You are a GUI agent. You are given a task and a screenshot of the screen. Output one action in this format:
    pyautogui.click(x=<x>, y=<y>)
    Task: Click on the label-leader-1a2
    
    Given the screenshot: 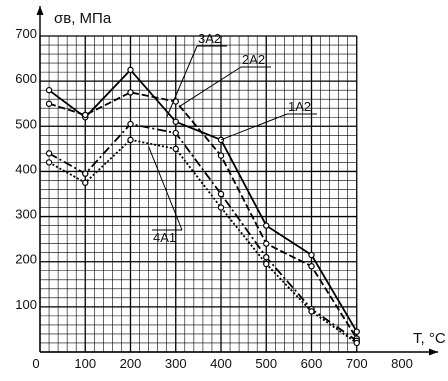 What is the action you would take?
    pyautogui.click(x=254, y=127)
    